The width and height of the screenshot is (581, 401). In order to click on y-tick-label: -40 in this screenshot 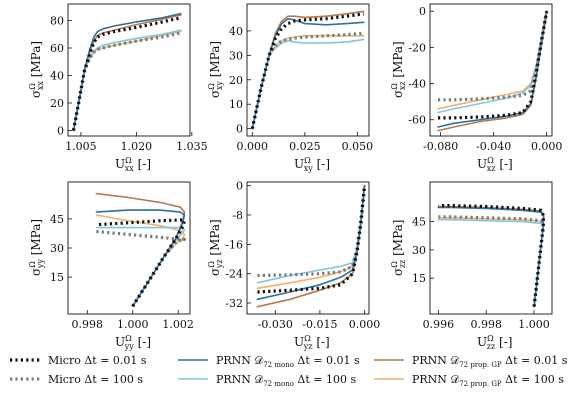, I will do `click(417, 84)`.